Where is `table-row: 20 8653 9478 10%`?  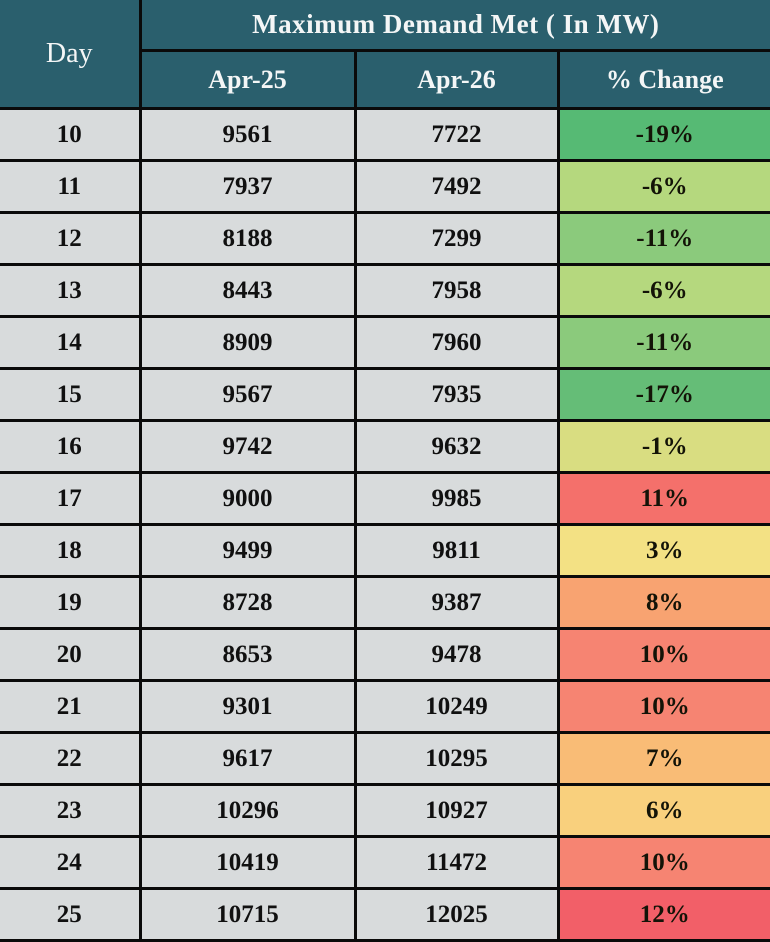
table-row: 20 8653 9478 10% is located at coordinates (385, 654).